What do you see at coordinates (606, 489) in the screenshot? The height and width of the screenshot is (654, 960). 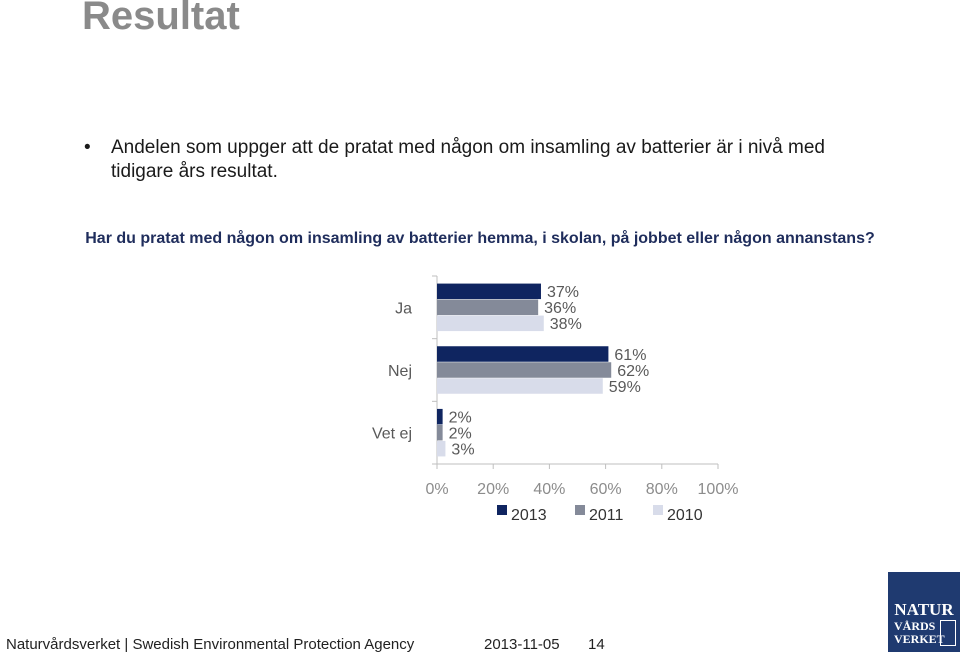 I see `x-tick-label: 60%` at bounding box center [606, 489].